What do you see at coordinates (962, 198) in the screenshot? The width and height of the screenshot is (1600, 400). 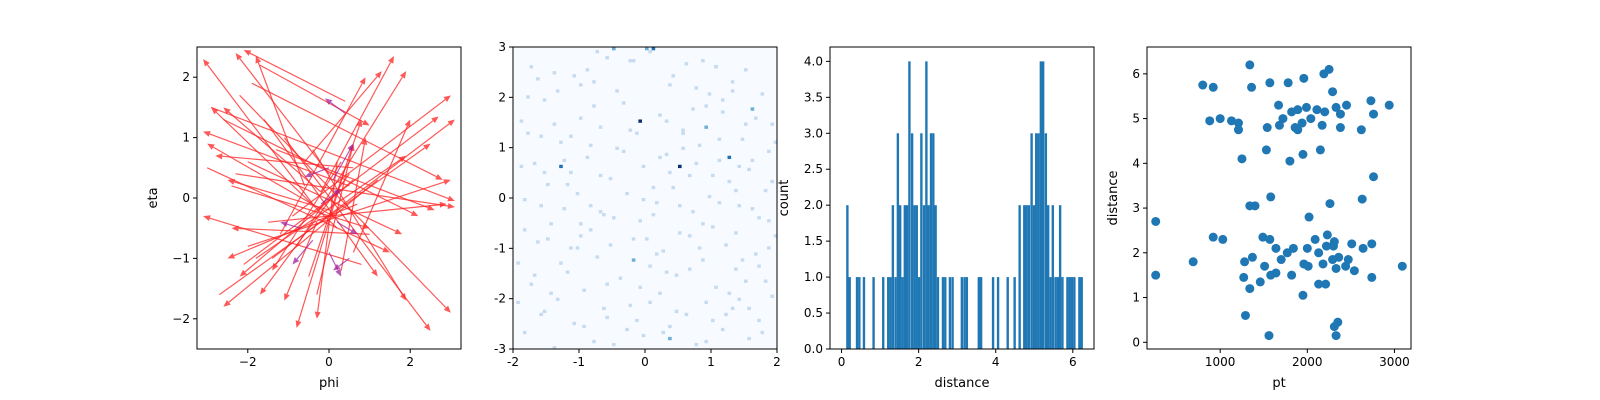 I see `axes-frame` at bounding box center [962, 198].